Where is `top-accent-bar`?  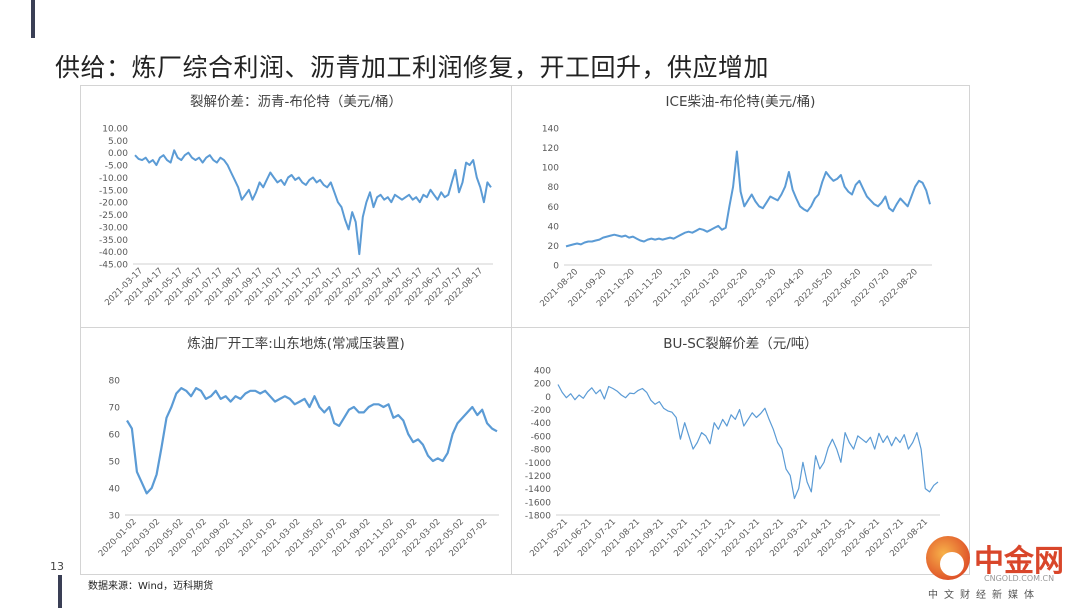 top-accent-bar is located at coordinates (33, 19).